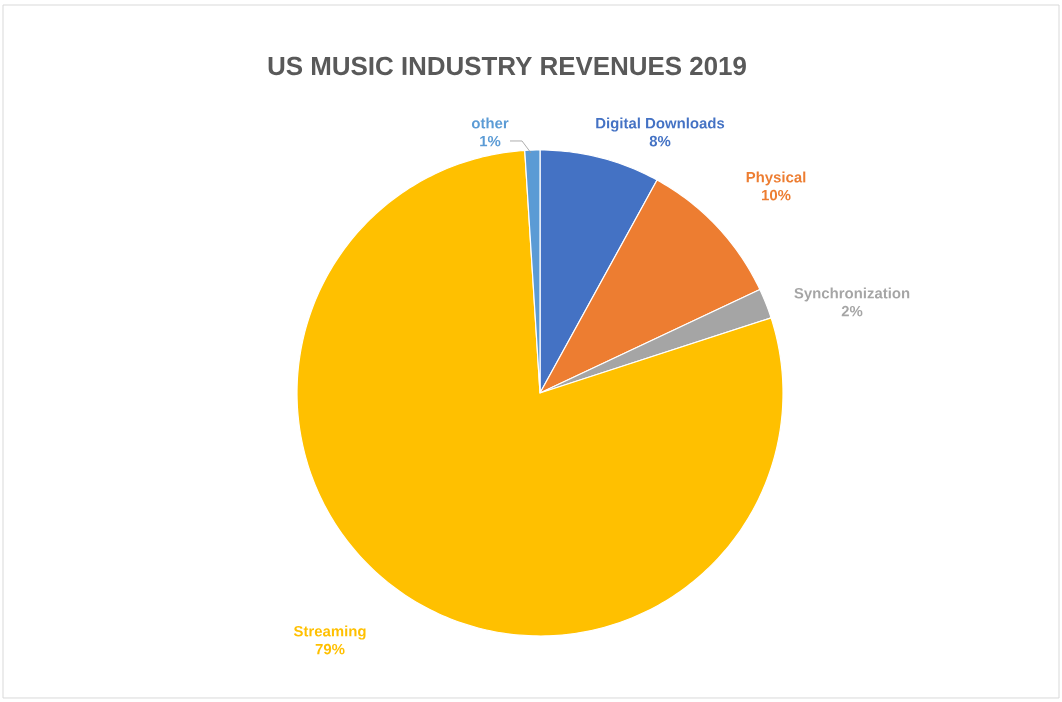 This screenshot has height=702, width=1062. Describe the element at coordinates (507, 66) in the screenshot. I see `chart-title: US MUSIC INDUSTRY REVENUES 2019` at that location.